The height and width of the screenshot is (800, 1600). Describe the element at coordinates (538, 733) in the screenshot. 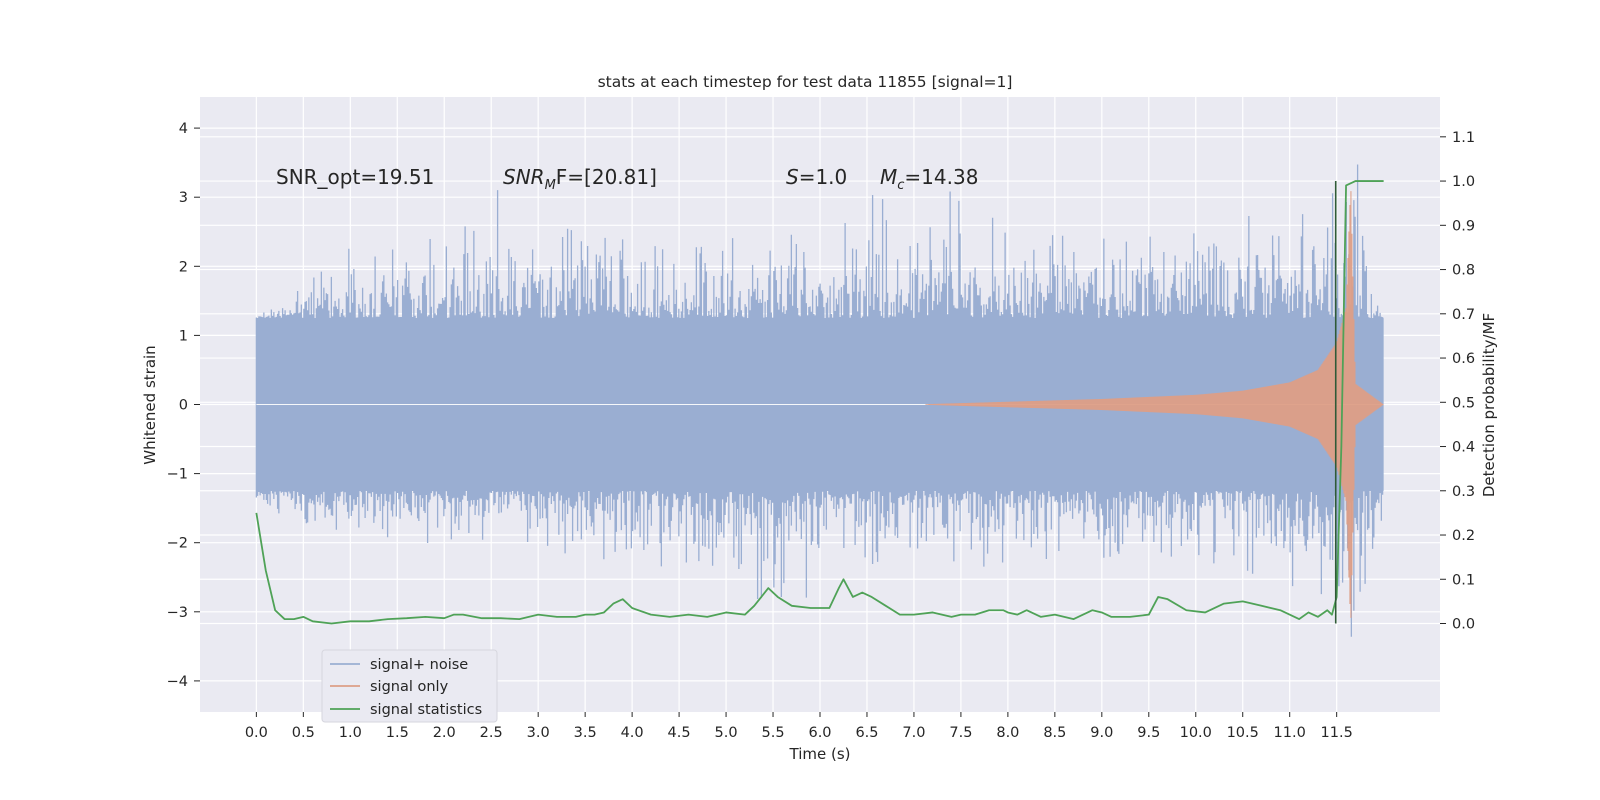

I see `x-tick-label: 3.0` at that location.